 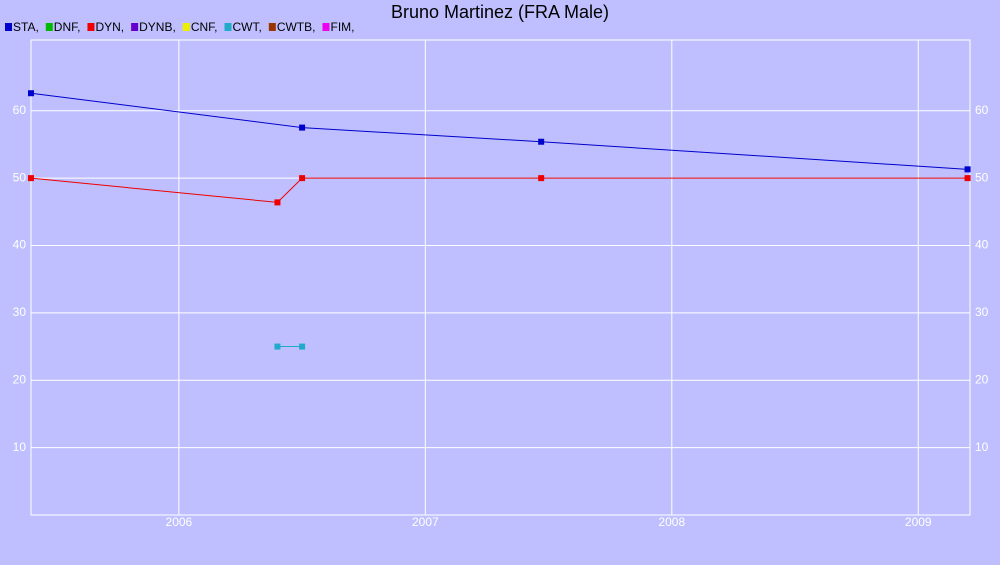 What do you see at coordinates (20, 177) in the screenshot?
I see `y-tick-label: 50` at bounding box center [20, 177].